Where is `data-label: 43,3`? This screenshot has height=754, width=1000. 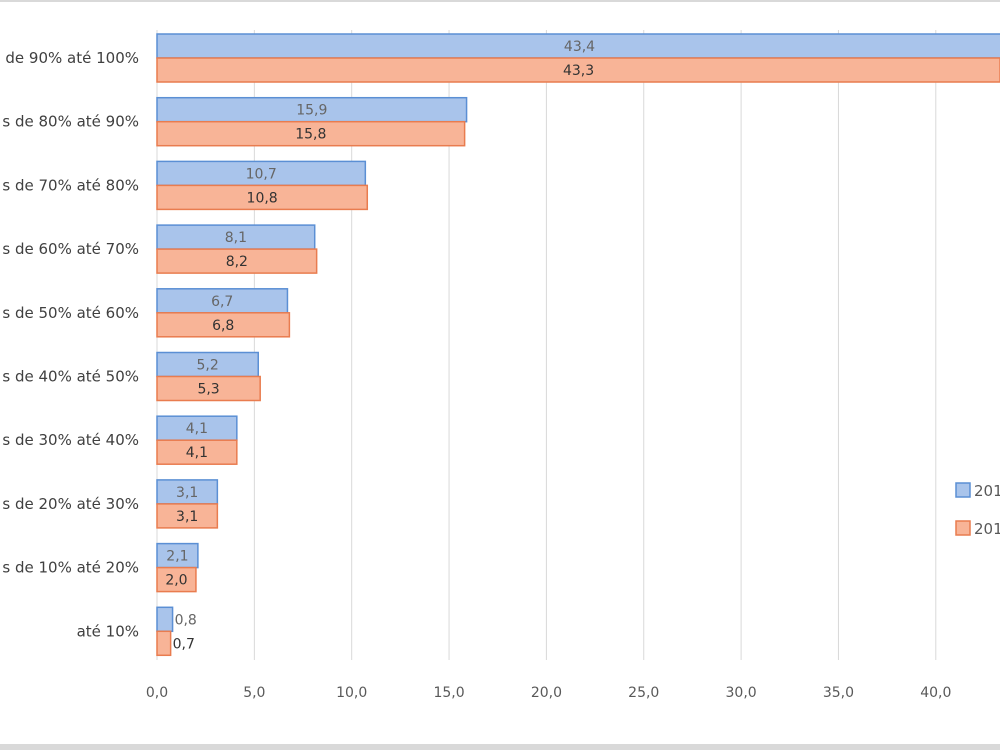 data-label: 43,3 is located at coordinates (578, 71).